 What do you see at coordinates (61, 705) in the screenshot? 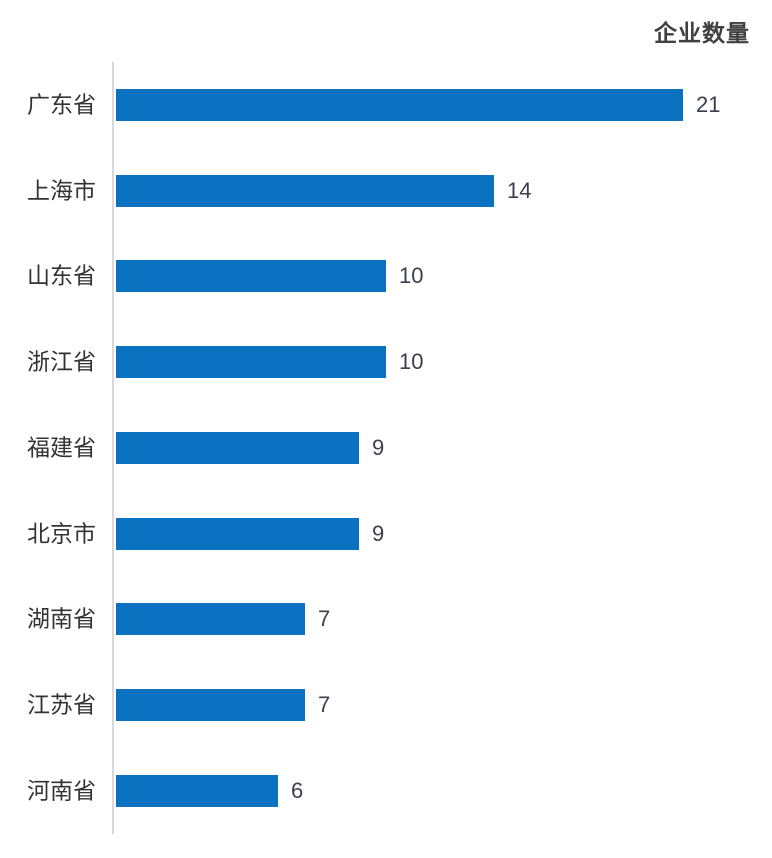
I see `category-label: 江苏省` at bounding box center [61, 705].